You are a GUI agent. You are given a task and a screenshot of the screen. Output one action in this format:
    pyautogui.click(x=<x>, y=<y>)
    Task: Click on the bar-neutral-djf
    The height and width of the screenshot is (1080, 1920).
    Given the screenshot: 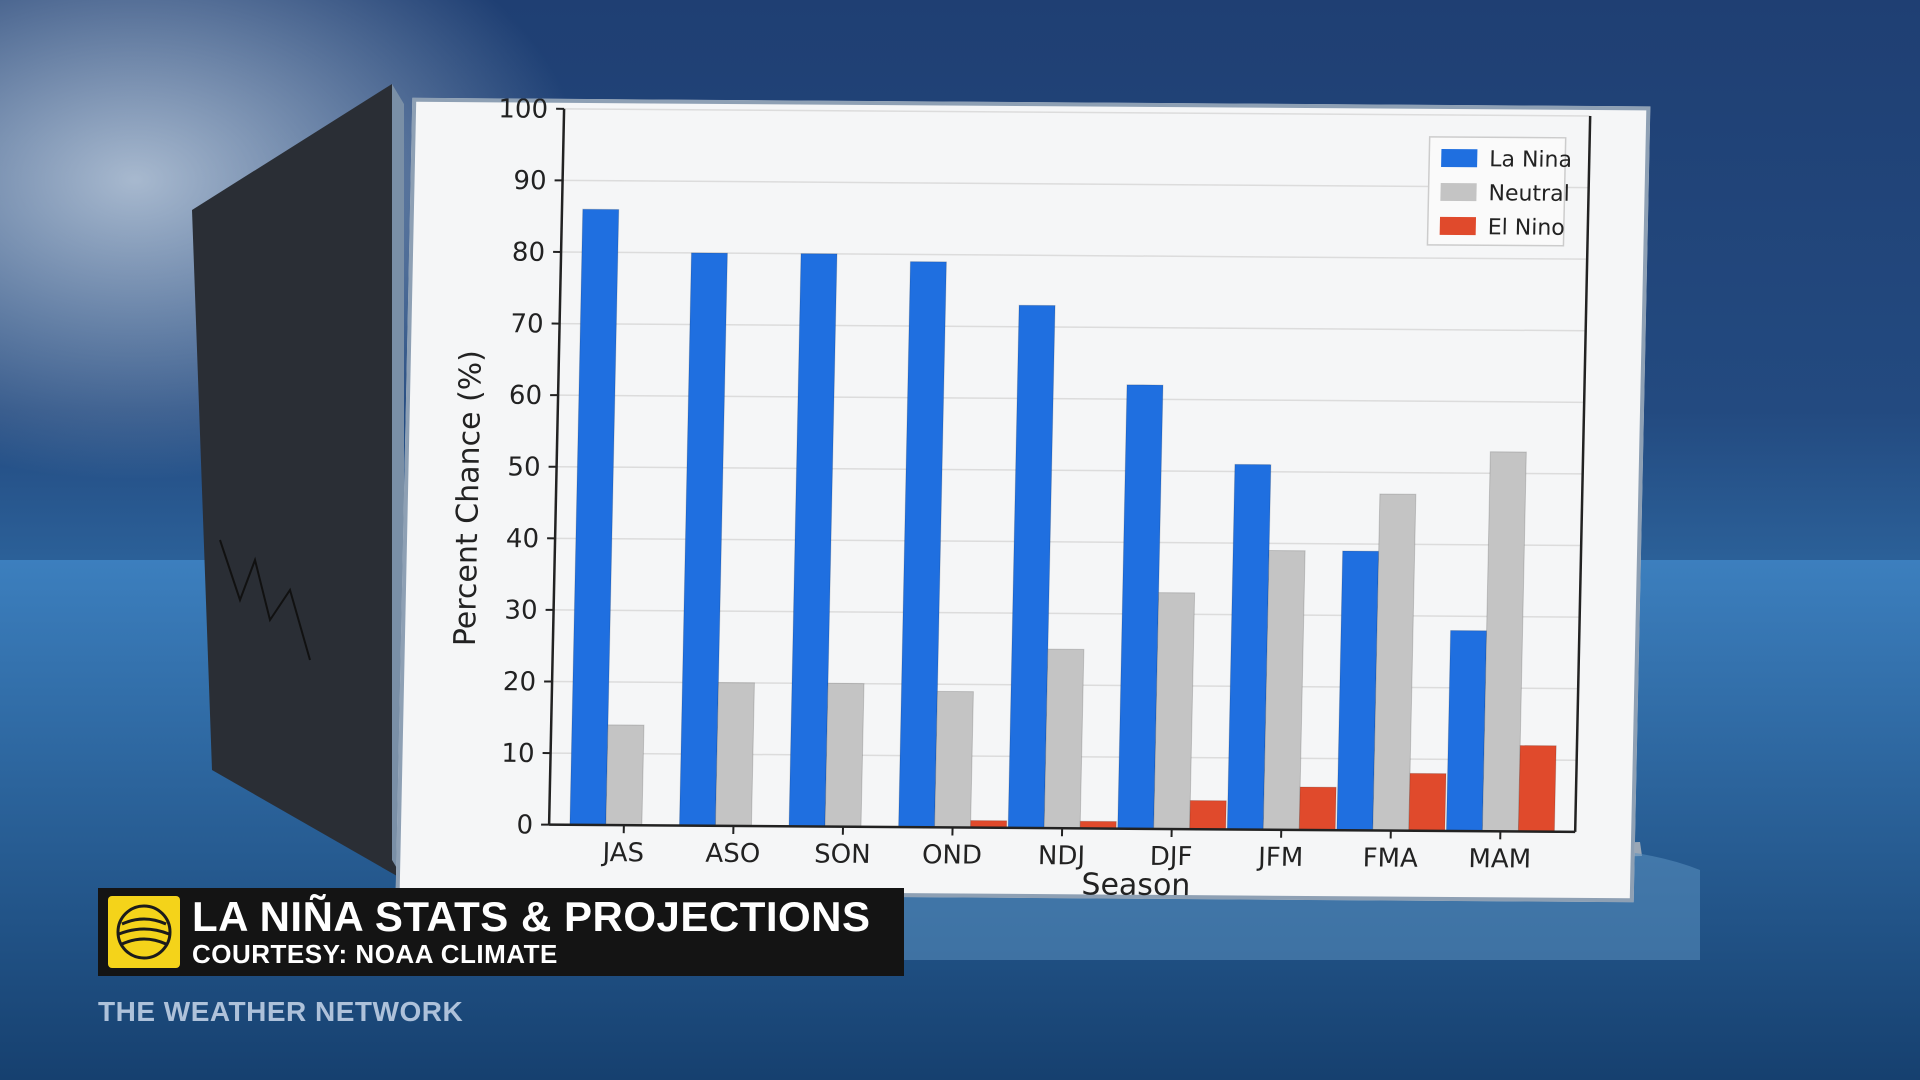 What is the action you would take?
    pyautogui.click(x=1174, y=711)
    